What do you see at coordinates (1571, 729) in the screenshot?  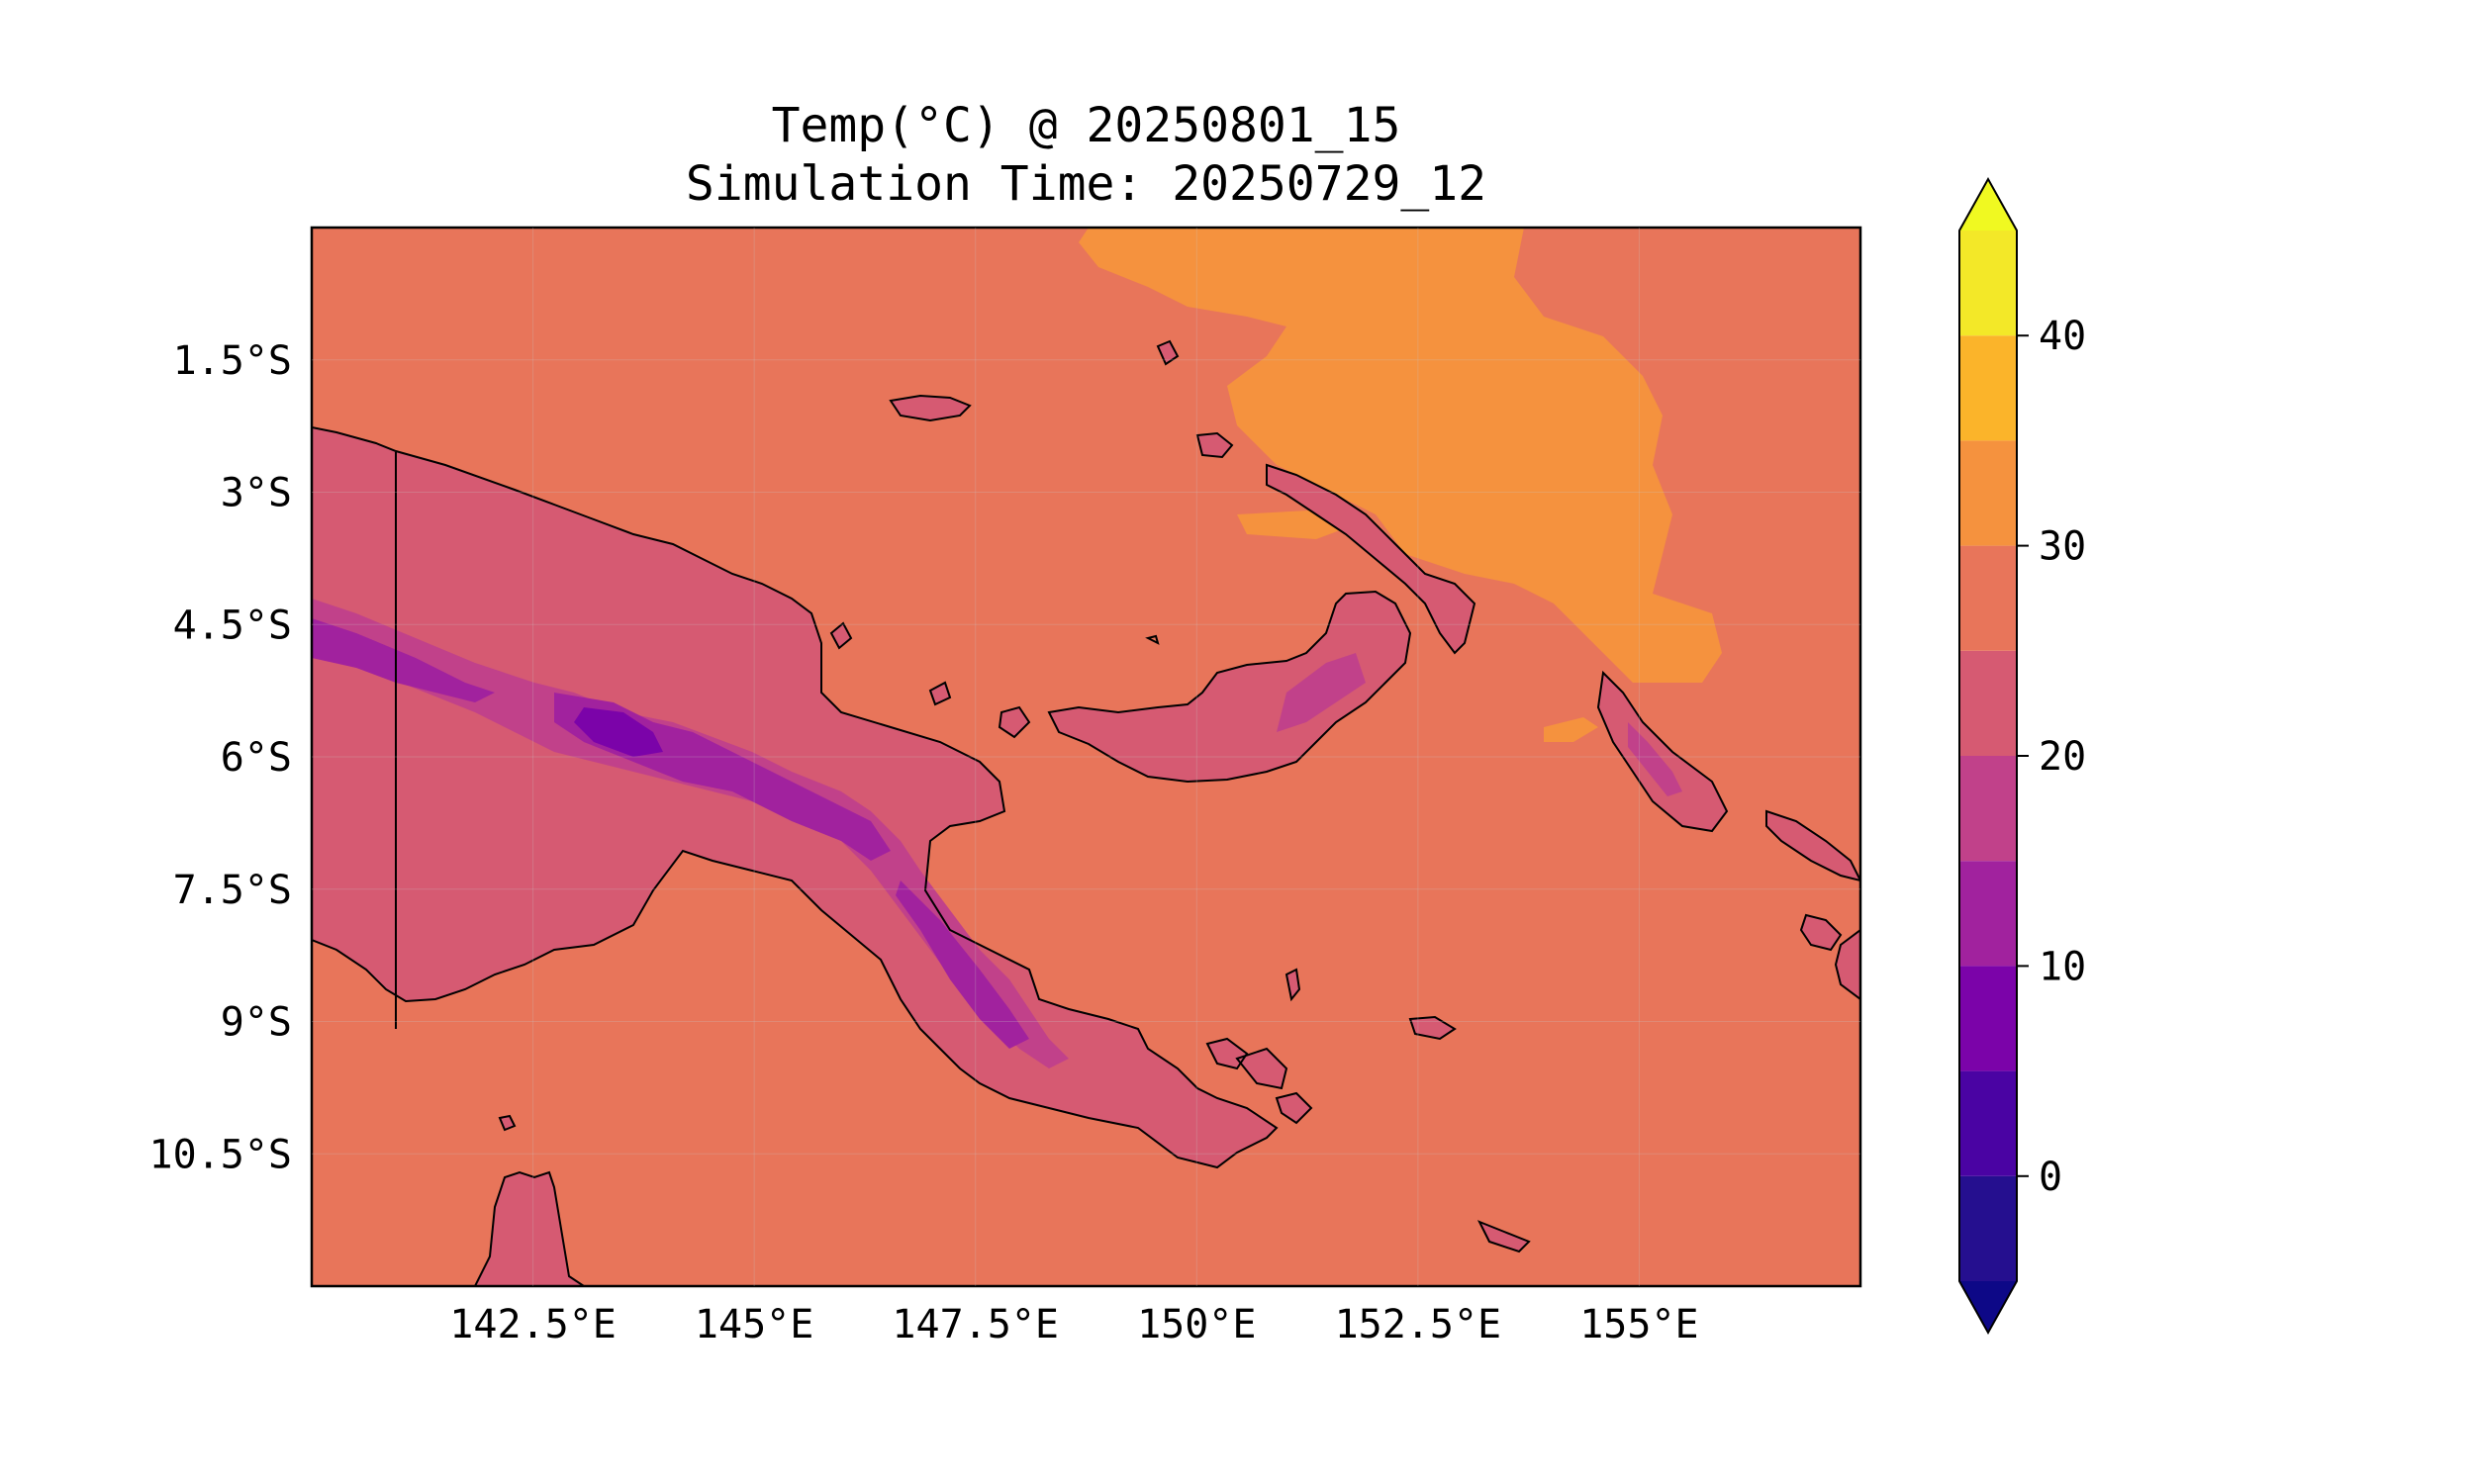 I see `warm-ocean-spot` at bounding box center [1571, 729].